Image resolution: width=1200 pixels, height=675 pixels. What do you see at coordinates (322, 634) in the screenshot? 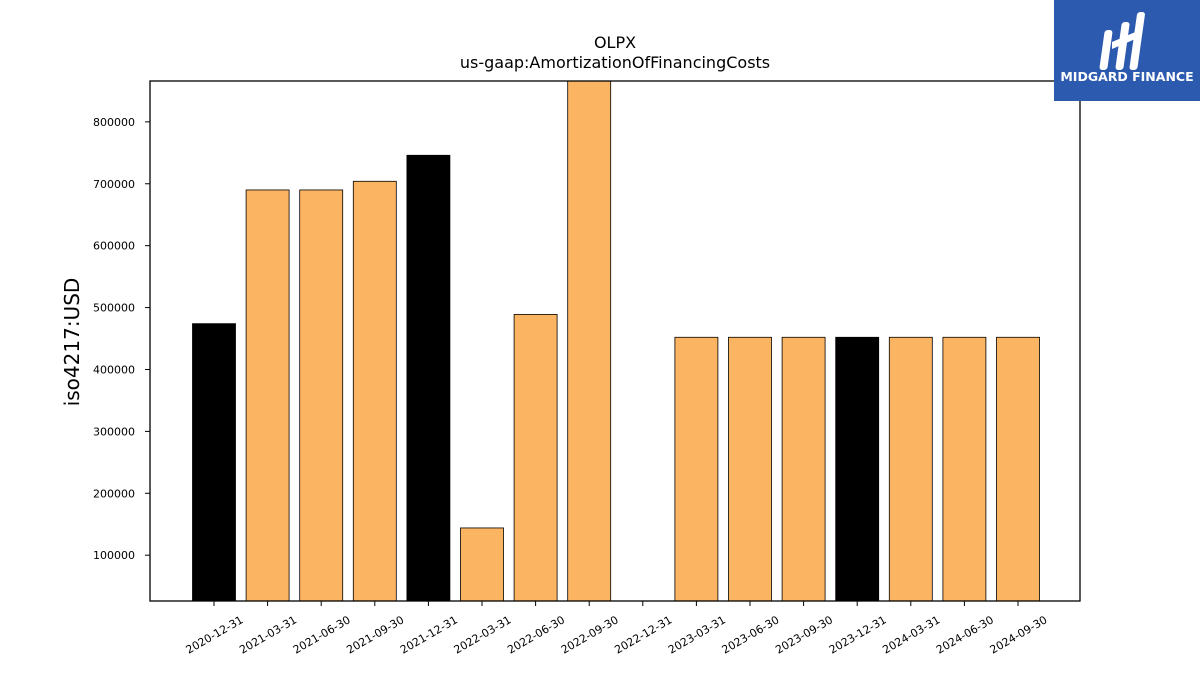
I see `x-tick-label: 2021-06-30` at bounding box center [322, 634].